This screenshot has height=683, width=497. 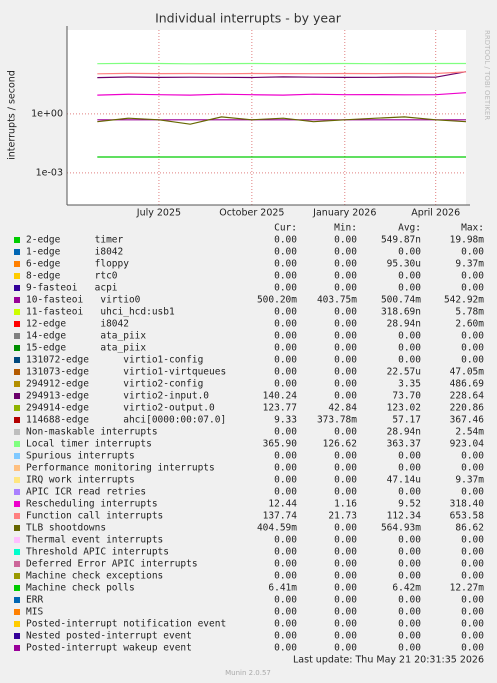 I want to click on legend-stat: 9.52, so click(x=409, y=504).